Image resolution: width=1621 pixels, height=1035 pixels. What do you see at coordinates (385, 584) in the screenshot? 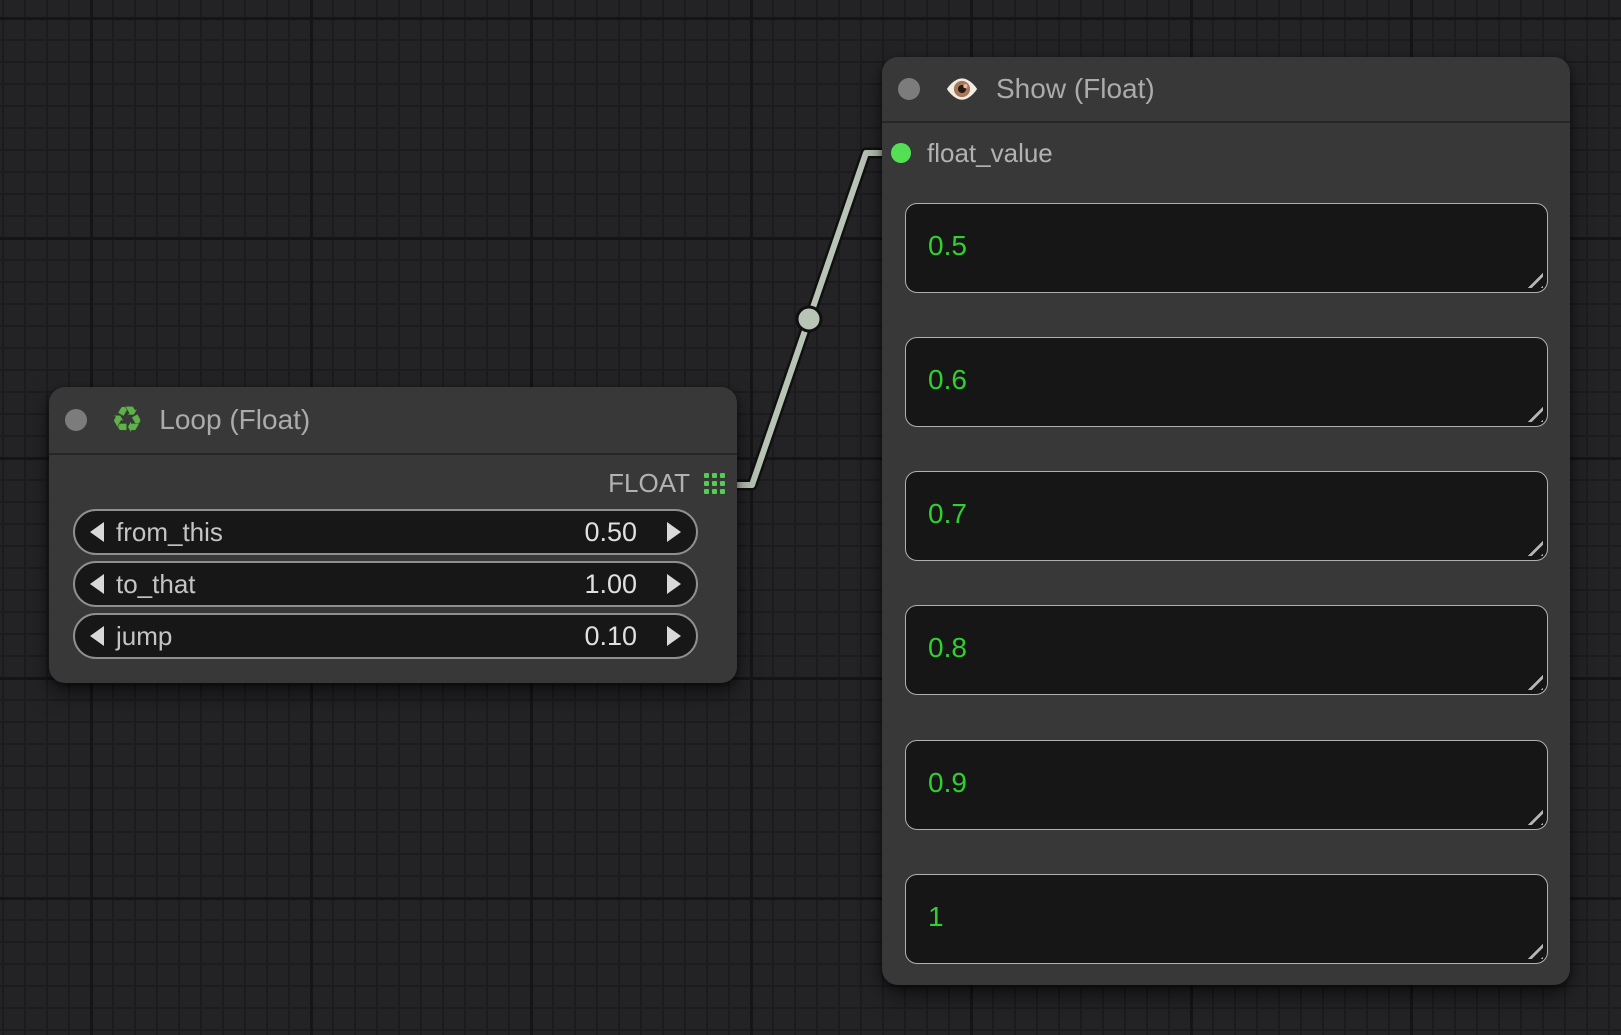
I see `widget-to-that: to_that 1.00` at bounding box center [385, 584].